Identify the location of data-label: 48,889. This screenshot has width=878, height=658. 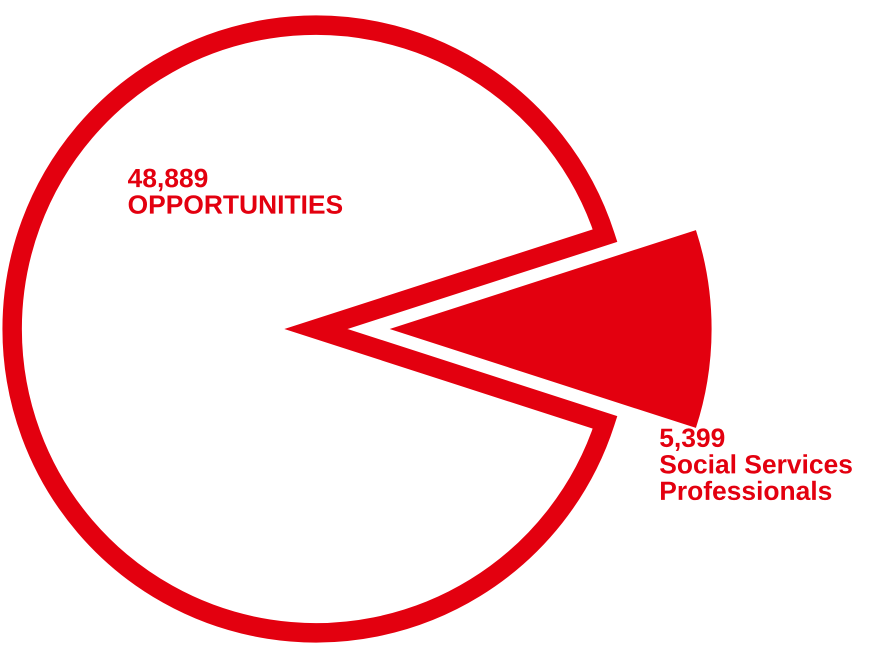
(168, 180).